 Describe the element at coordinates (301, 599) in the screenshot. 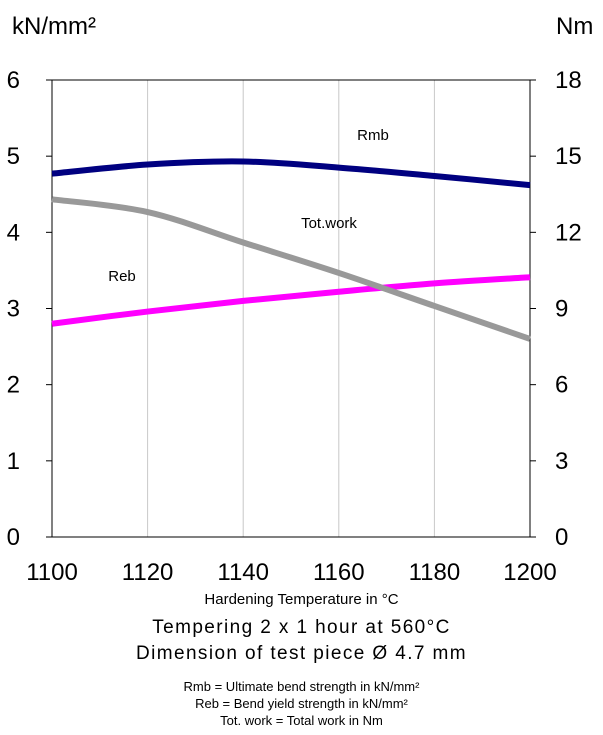

I see `x-axis-title: Hardening Temperature in °C` at that location.